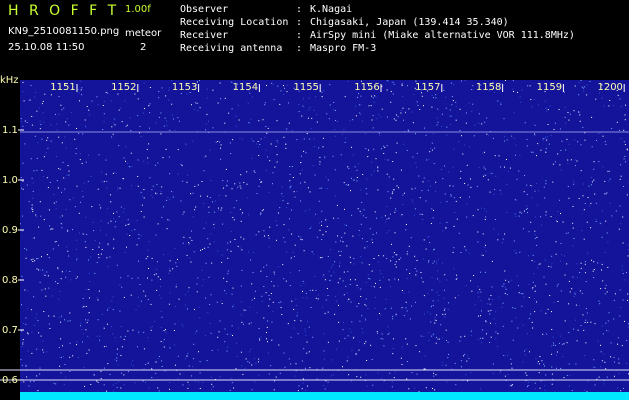 The height and width of the screenshot is (400, 629). What do you see at coordinates (123, 87) in the screenshot?
I see `x-label: 1152` at bounding box center [123, 87].